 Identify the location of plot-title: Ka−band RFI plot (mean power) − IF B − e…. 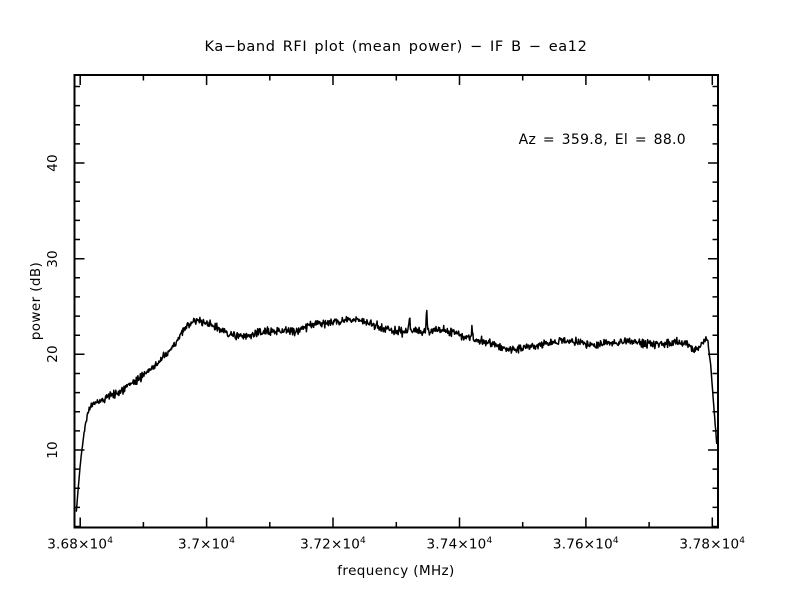
(396, 47).